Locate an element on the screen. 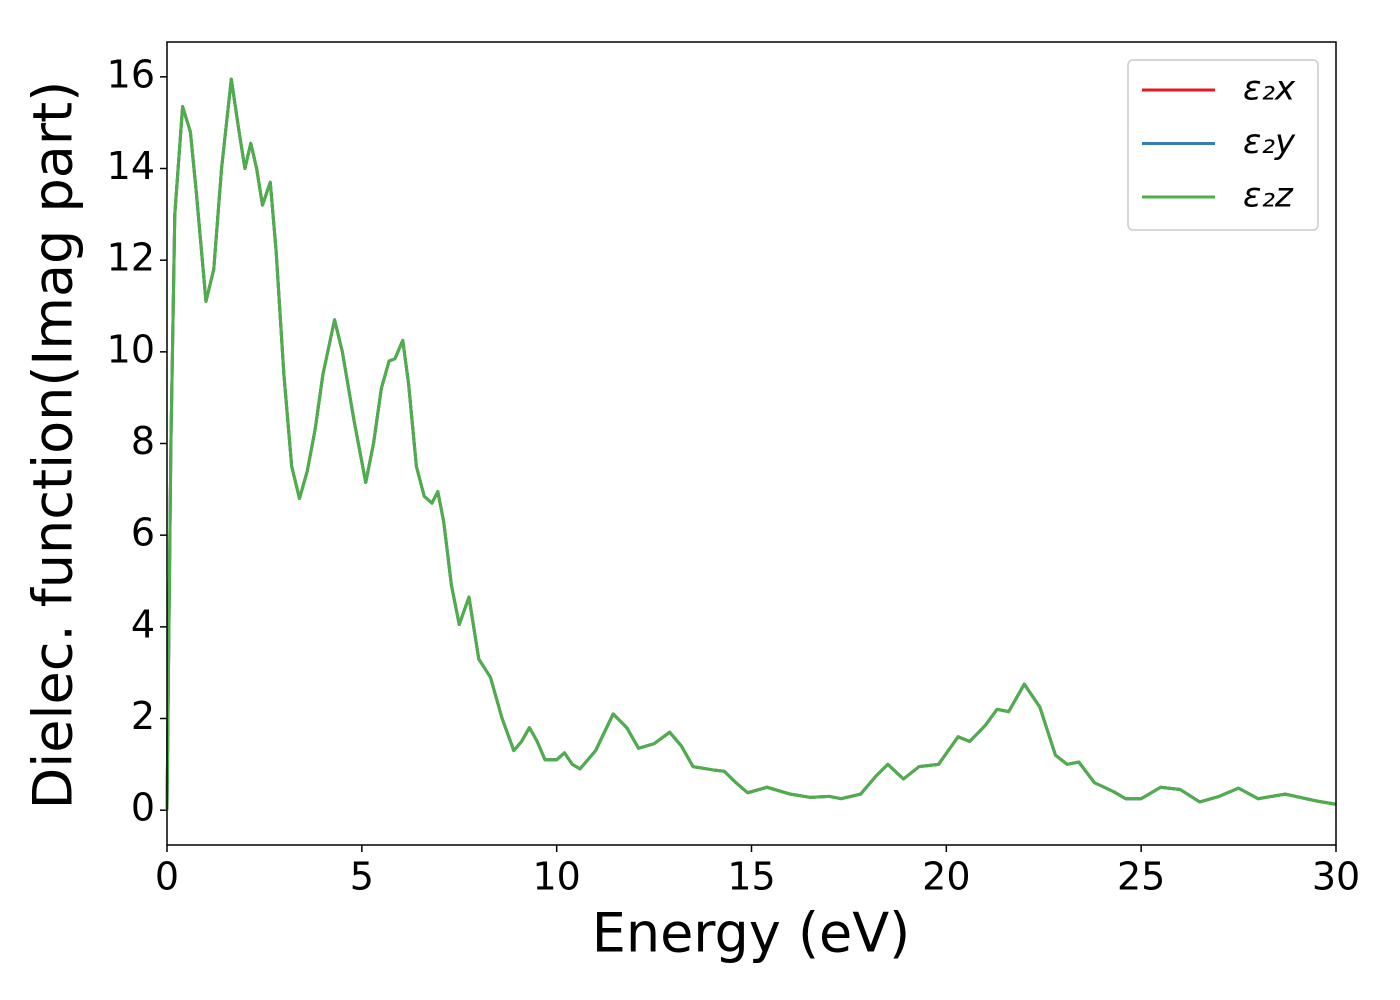 This screenshot has height=1000, width=1400. y-tick-label: 0 is located at coordinates (143, 808).